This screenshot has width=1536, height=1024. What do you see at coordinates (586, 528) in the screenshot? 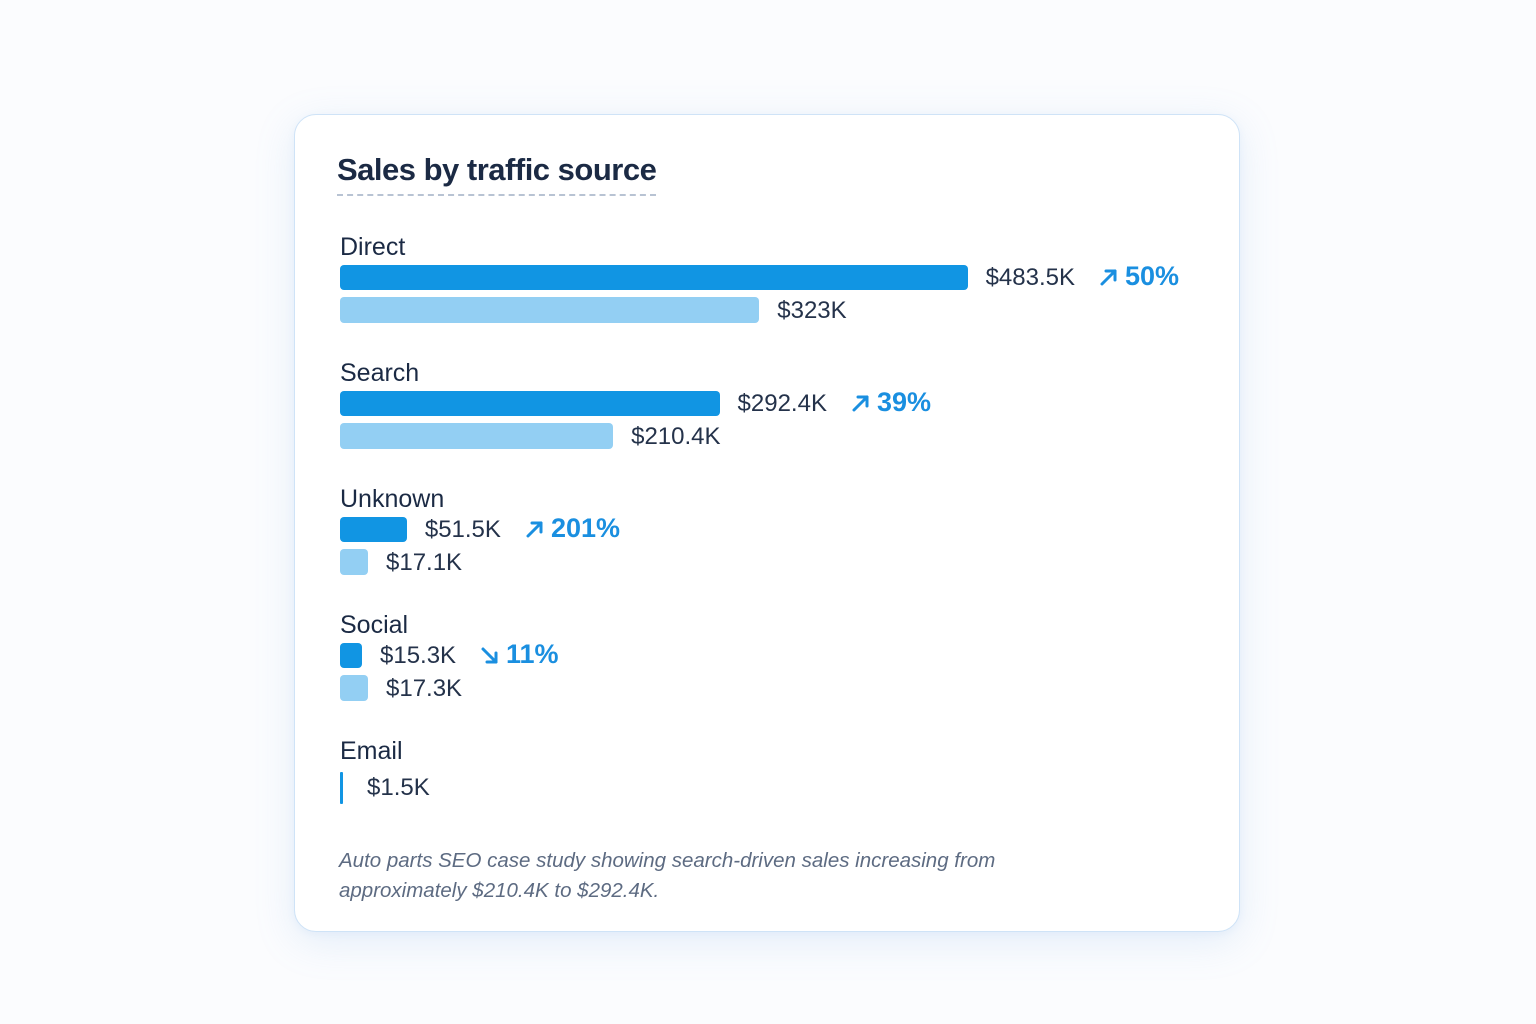
I see `change-percent-unknown: 201%` at bounding box center [586, 528].